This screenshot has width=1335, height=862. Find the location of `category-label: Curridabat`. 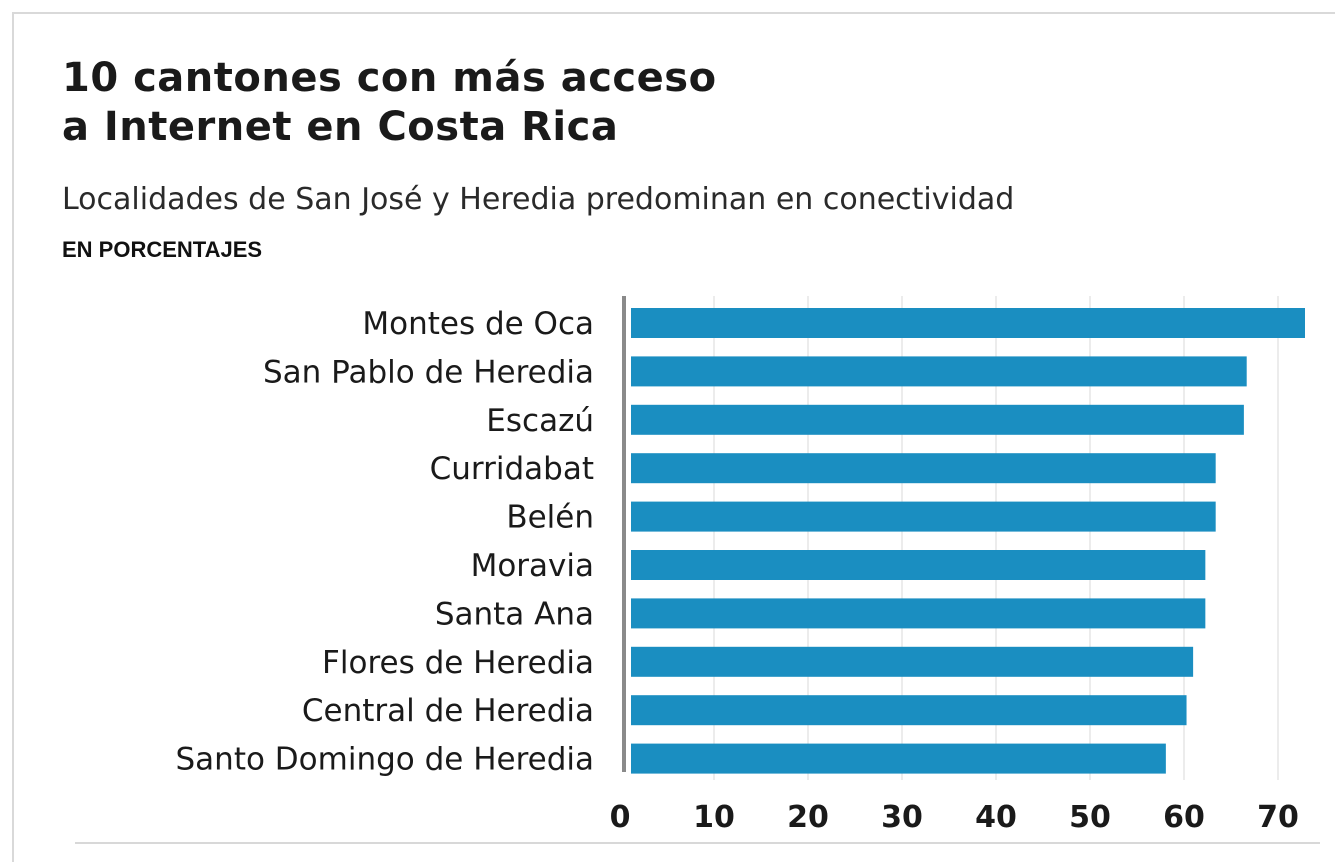

category-label: Curridabat is located at coordinates (512, 469).